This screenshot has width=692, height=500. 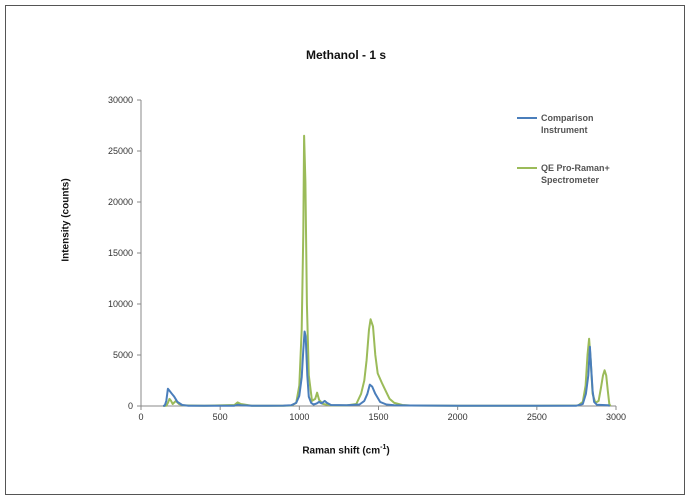 What do you see at coordinates (140, 417) in the screenshot?
I see `x-tick-label: 0` at bounding box center [140, 417].